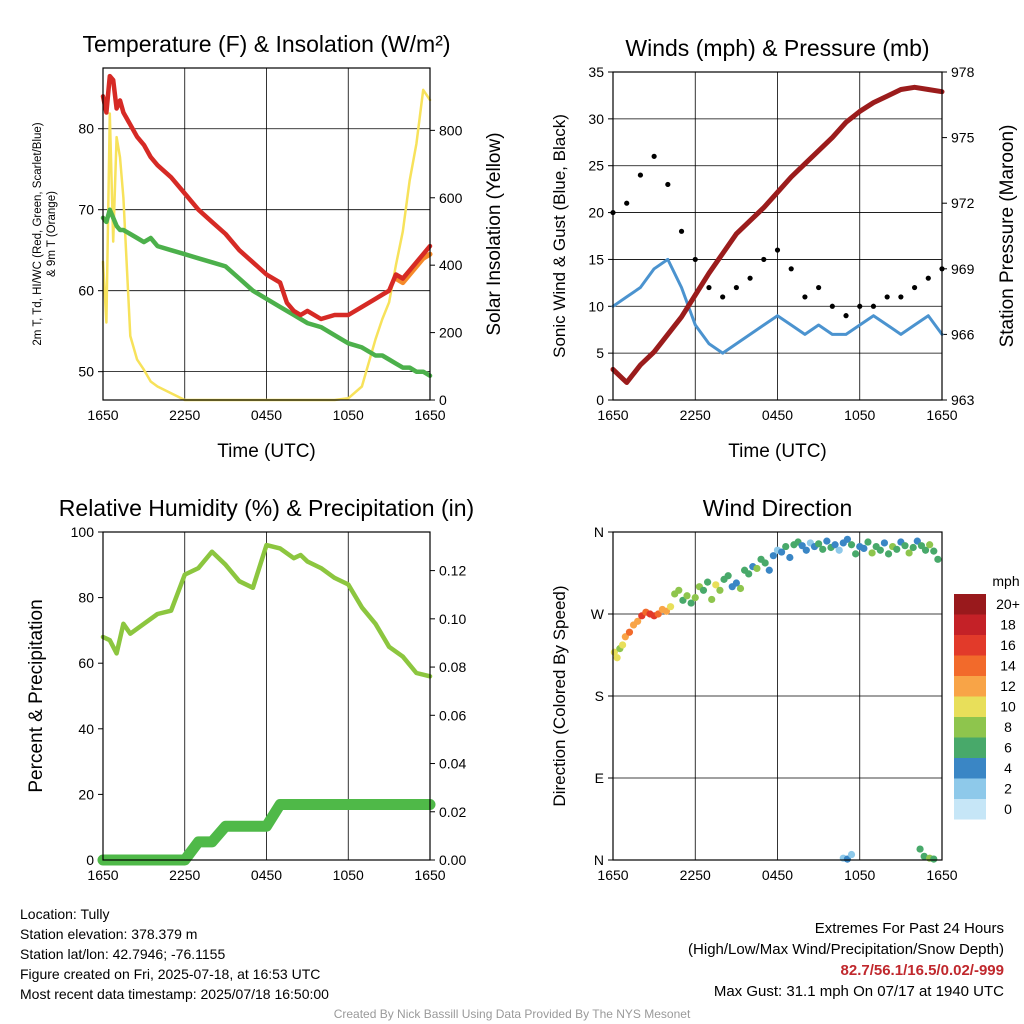  Describe the element at coordinates (86, 291) in the screenshot. I see `y-tick-label: 60` at that location.